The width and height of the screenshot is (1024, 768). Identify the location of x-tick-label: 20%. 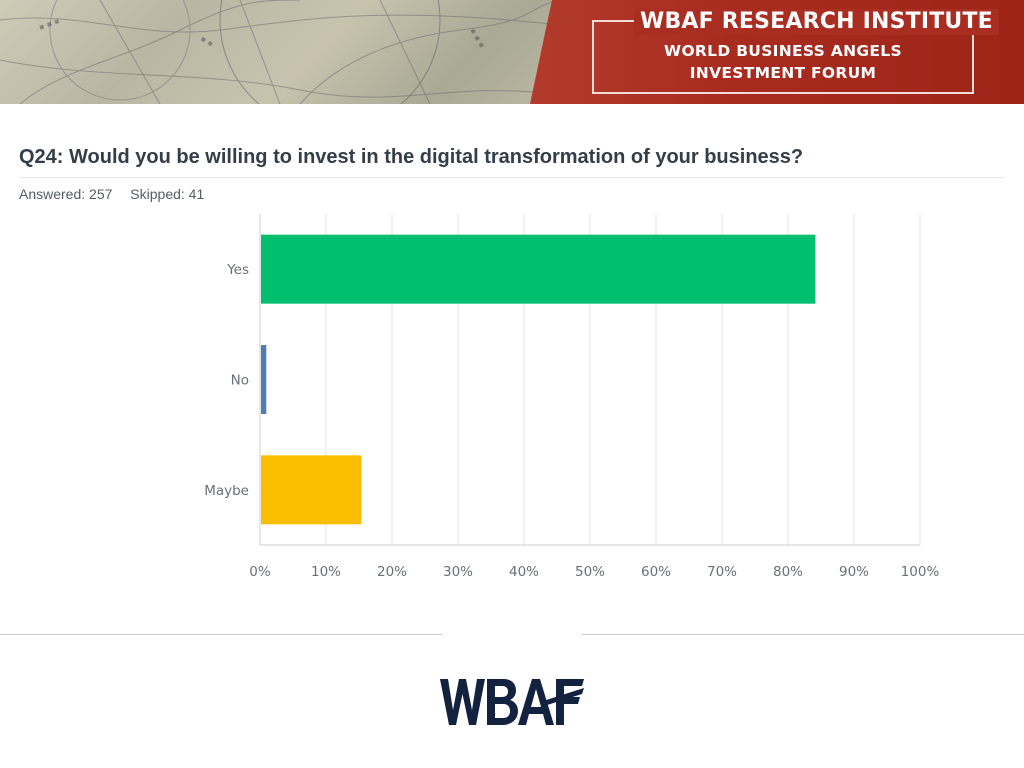
(392, 572).